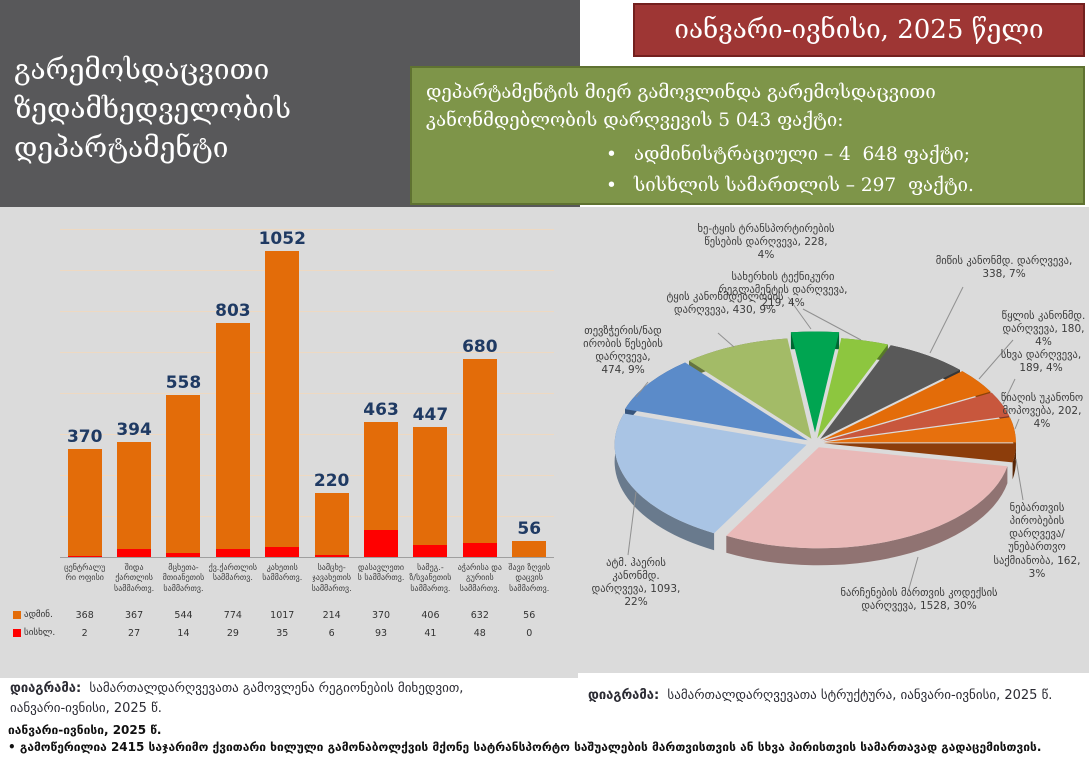 The image size is (1089, 784). What do you see at coordinates (636, 583) in the screenshot?
I see `pie-slice-label: ატმ. ჰაერის კანონმდ. დარღვევა, 1093, 22%` at bounding box center [636, 583].